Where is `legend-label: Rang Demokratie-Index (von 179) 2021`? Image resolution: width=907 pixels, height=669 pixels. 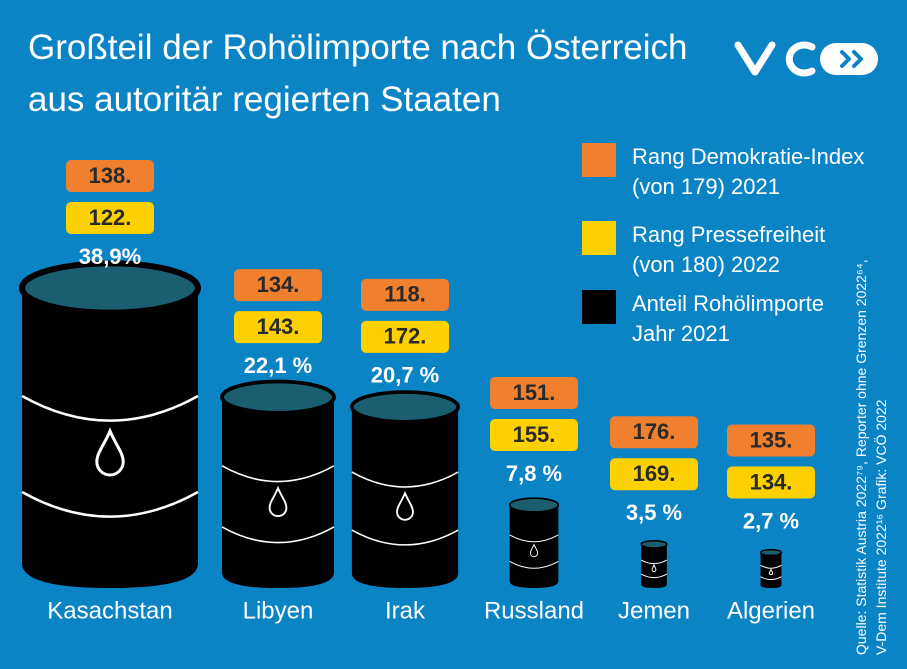 legend-label: Rang Demokratie-Index (von 179) 2021 is located at coordinates (748, 171).